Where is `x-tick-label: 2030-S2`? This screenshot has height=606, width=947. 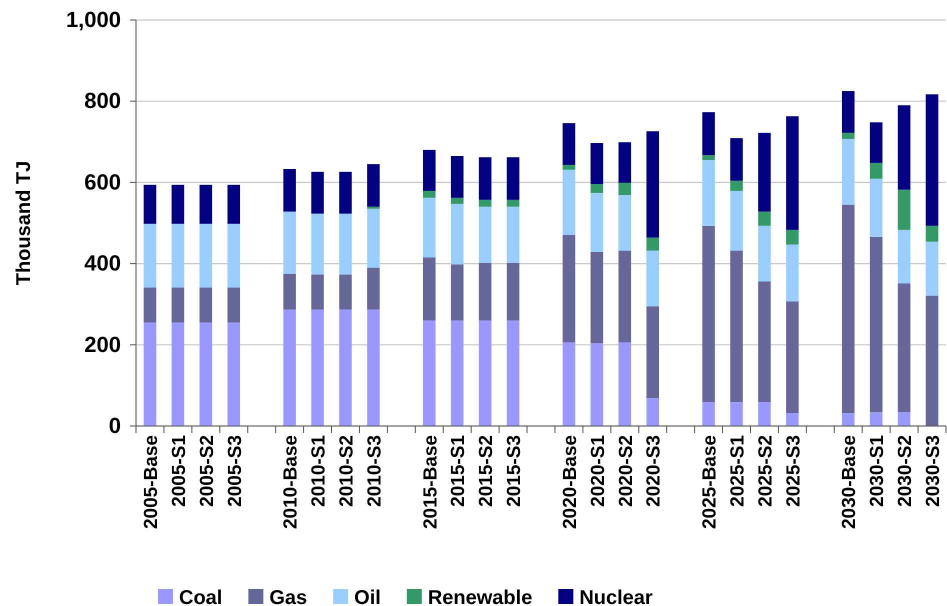 x-tick-label: 2030-S2 is located at coordinates (905, 471).